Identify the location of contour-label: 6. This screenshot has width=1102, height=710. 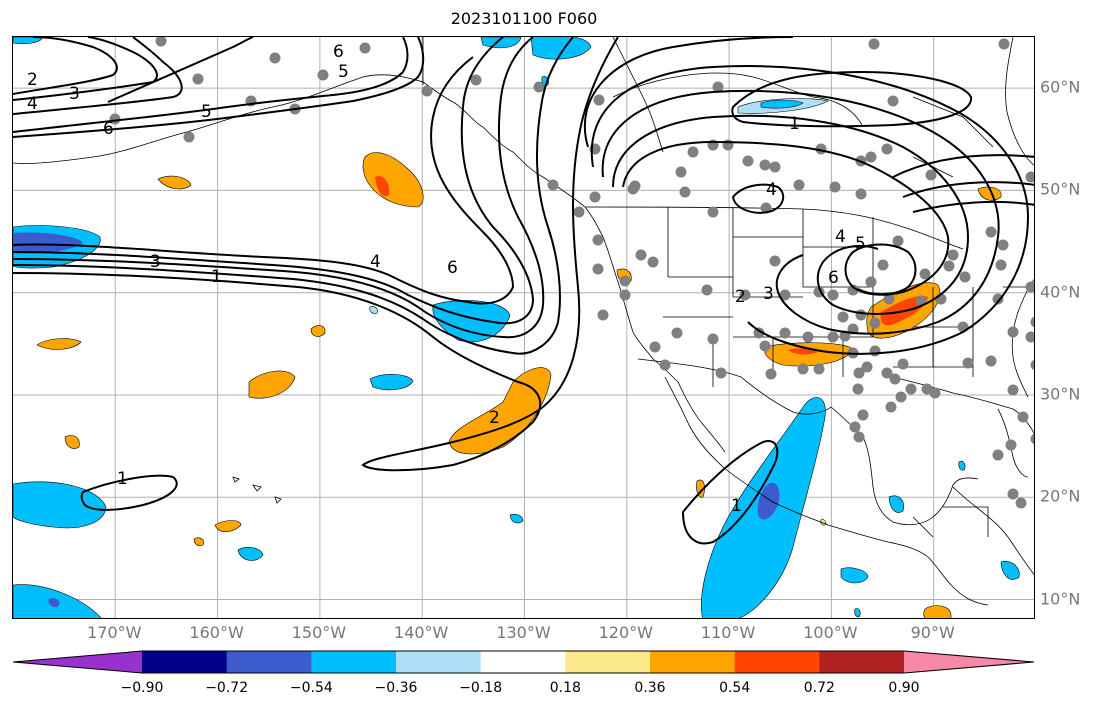
(108, 129).